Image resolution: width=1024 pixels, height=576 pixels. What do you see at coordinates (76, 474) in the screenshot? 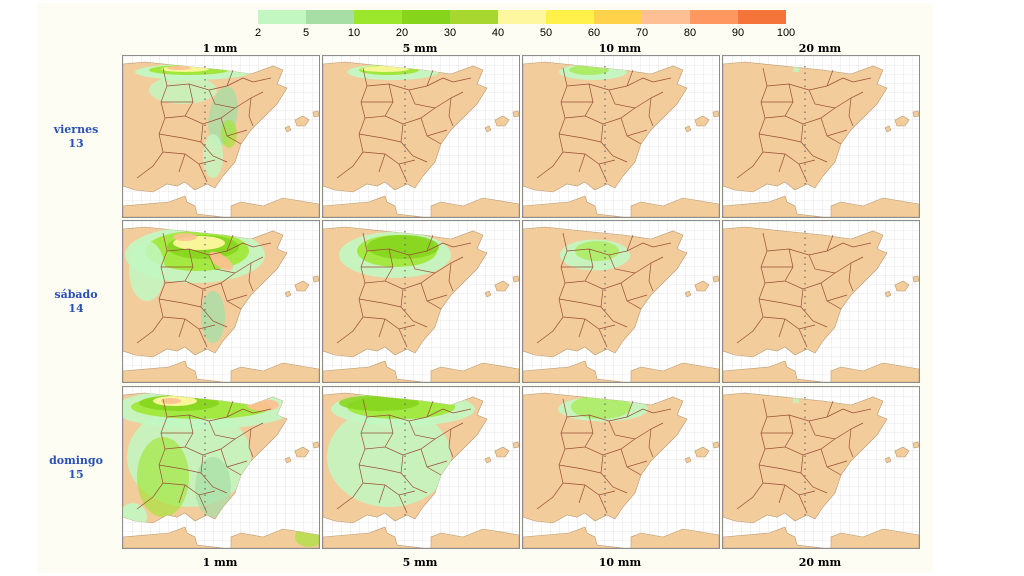
I see `day-number: 15` at bounding box center [76, 474].